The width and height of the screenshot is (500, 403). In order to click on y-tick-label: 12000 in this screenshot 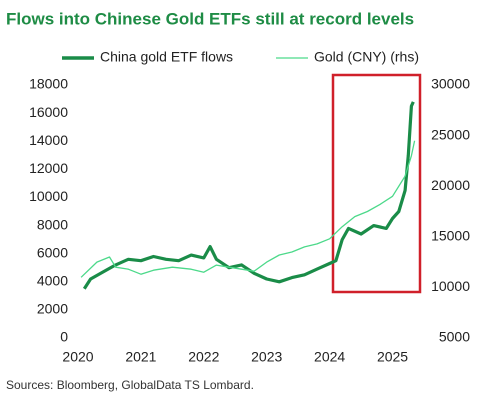, I will do `click(48, 168)`.